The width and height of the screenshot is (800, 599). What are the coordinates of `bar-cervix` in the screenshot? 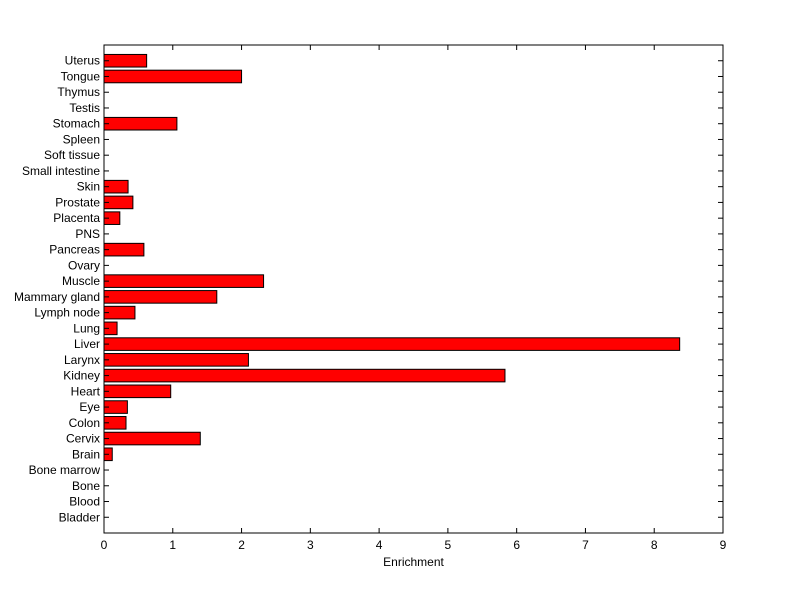 It's located at (152, 438).